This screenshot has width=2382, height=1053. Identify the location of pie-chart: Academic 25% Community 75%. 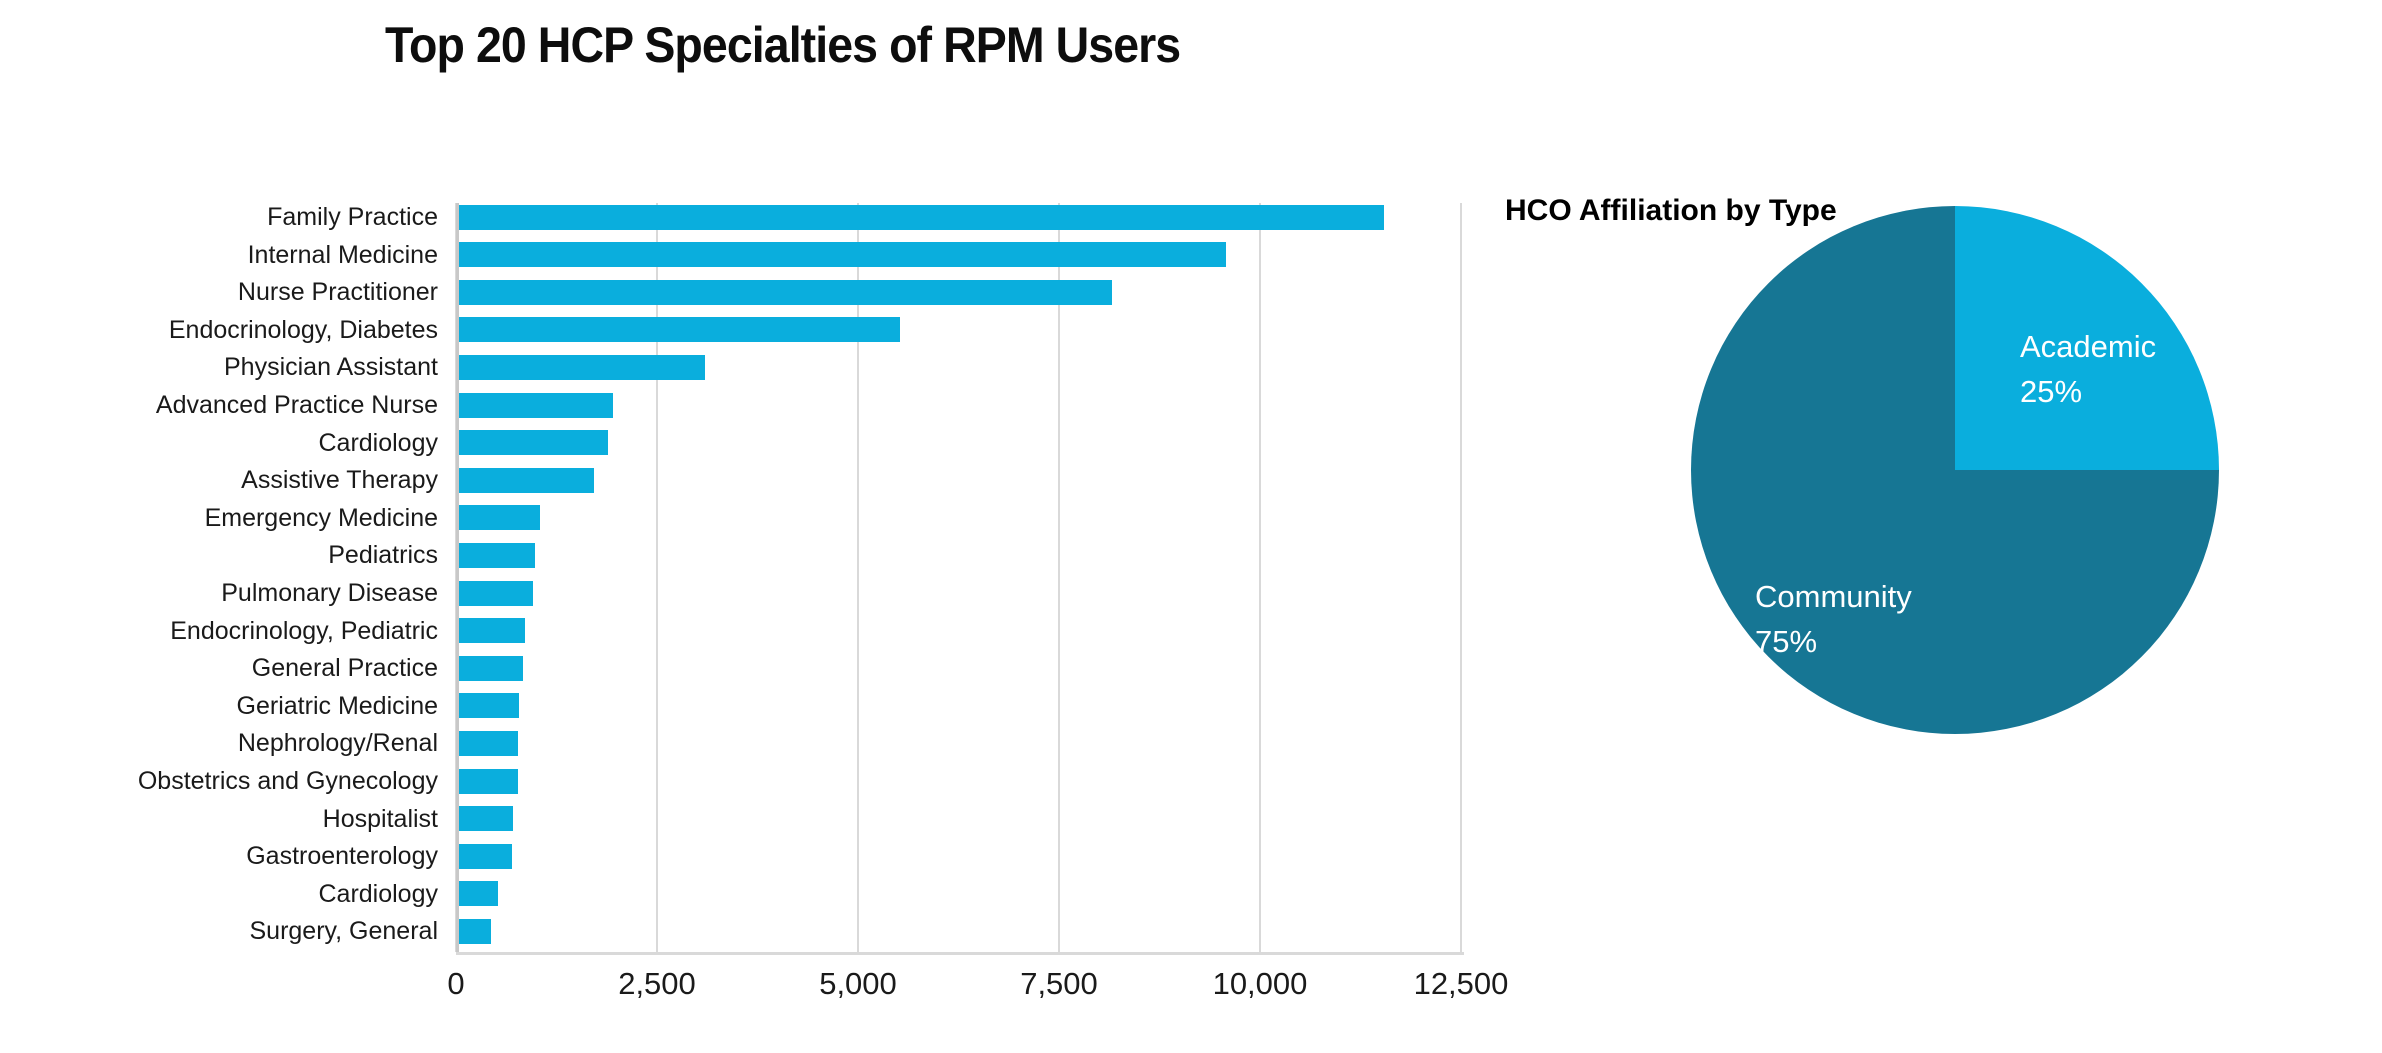
(1955, 470).